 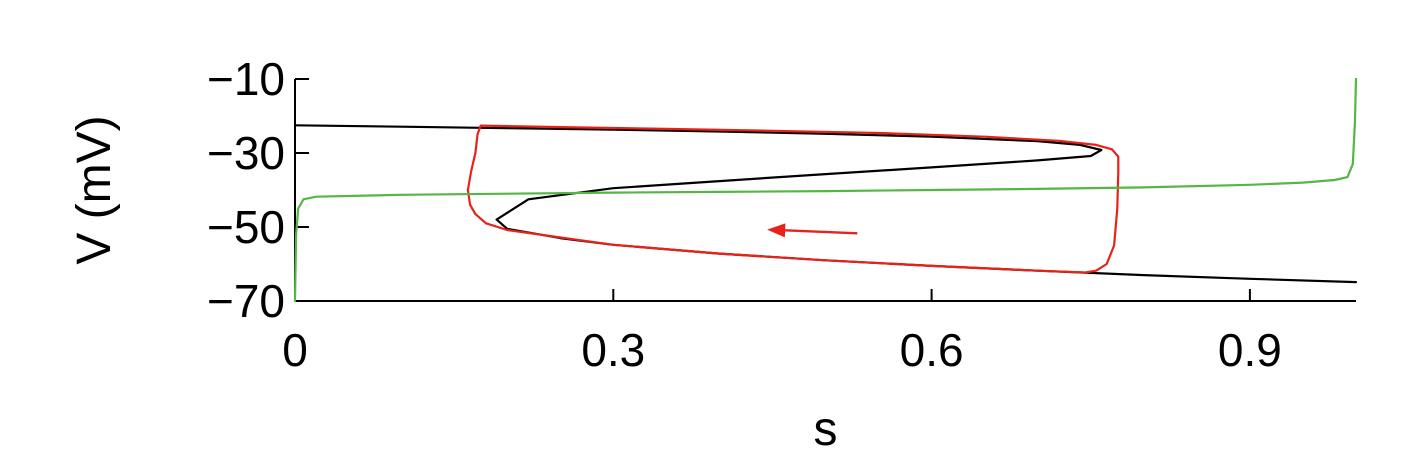 What do you see at coordinates (613, 350) in the screenshot?
I see `x-tick-label: 0.3` at bounding box center [613, 350].